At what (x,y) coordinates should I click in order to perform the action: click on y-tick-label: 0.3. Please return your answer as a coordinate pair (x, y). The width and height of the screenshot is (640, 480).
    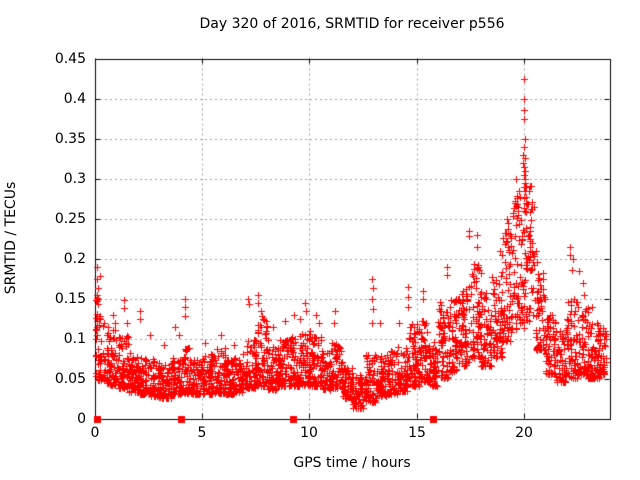
    Looking at the image, I should click on (74, 179).